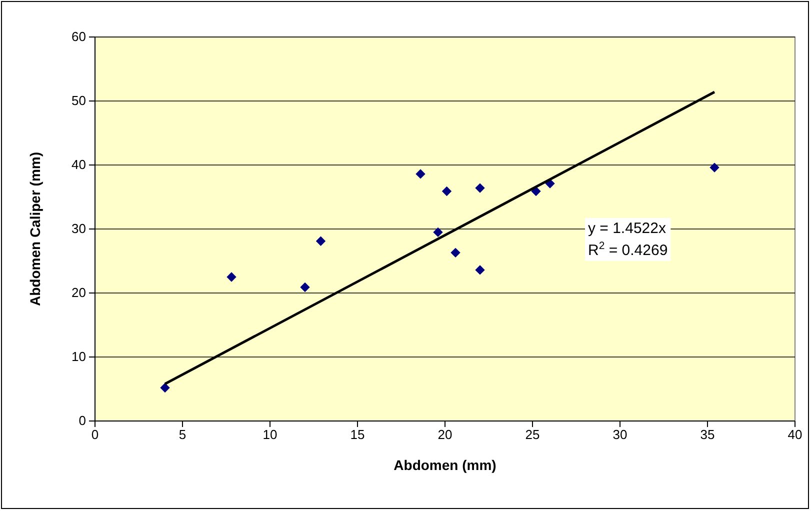  I want to click on annotation: y = 1.4522x, so click(627, 228).